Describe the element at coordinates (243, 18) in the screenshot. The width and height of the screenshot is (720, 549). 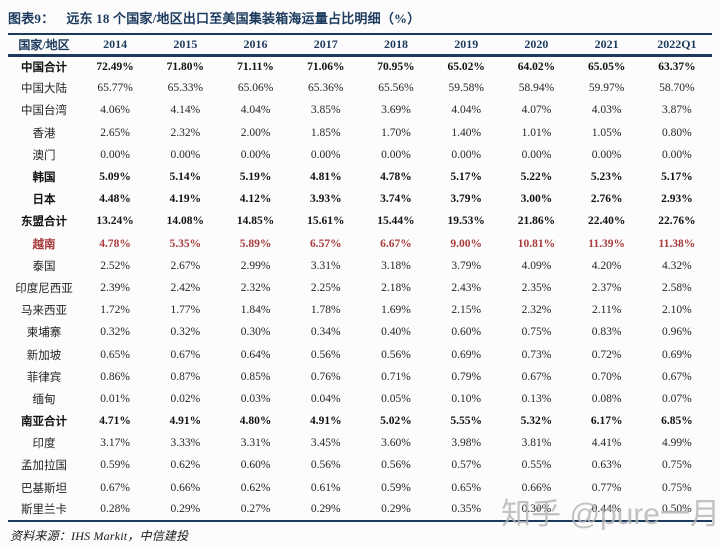
I see `figure-title-text: 远东 18 个国家/地区出口至美国集装箱海运量占比明细（%）` at that location.